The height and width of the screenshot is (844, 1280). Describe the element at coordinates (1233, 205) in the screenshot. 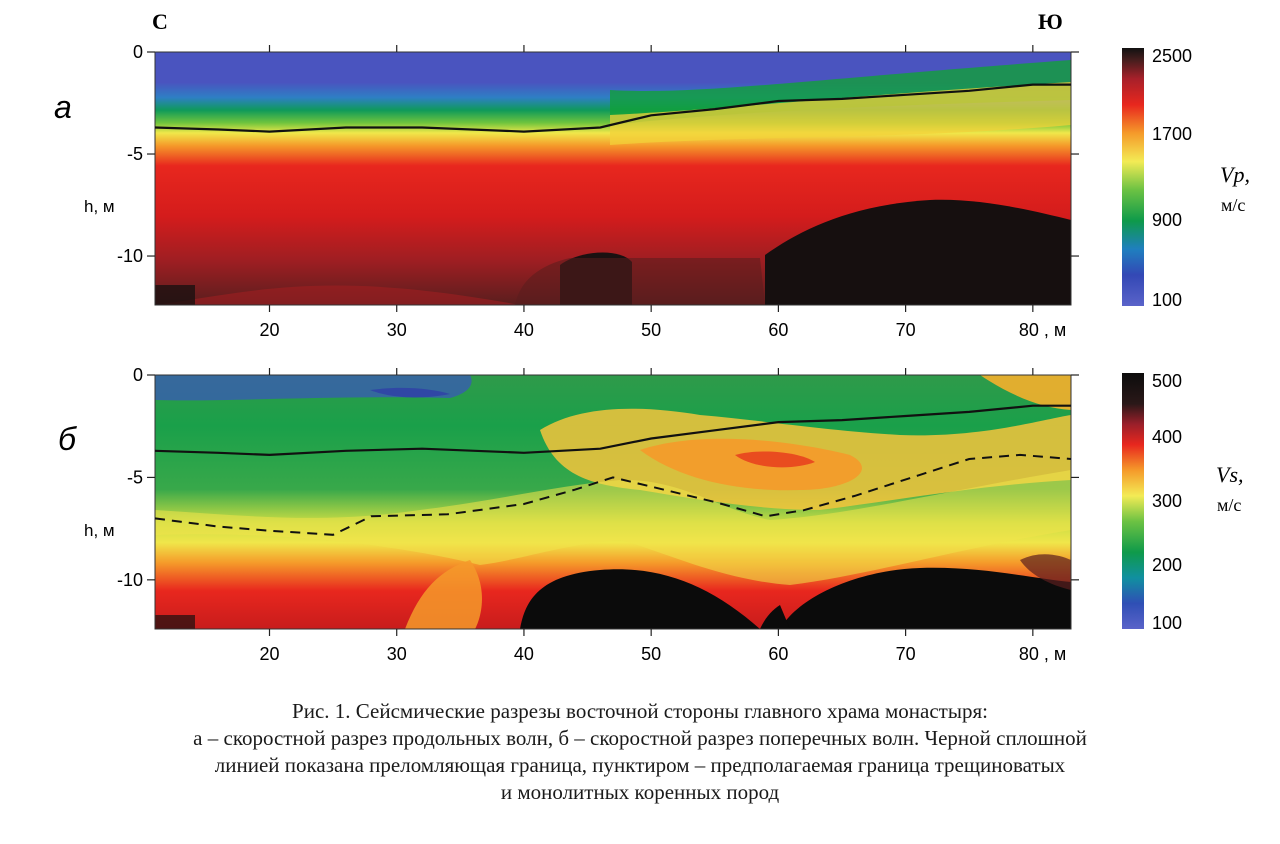

I see `vp-colorbar-unit: м/с` at that location.